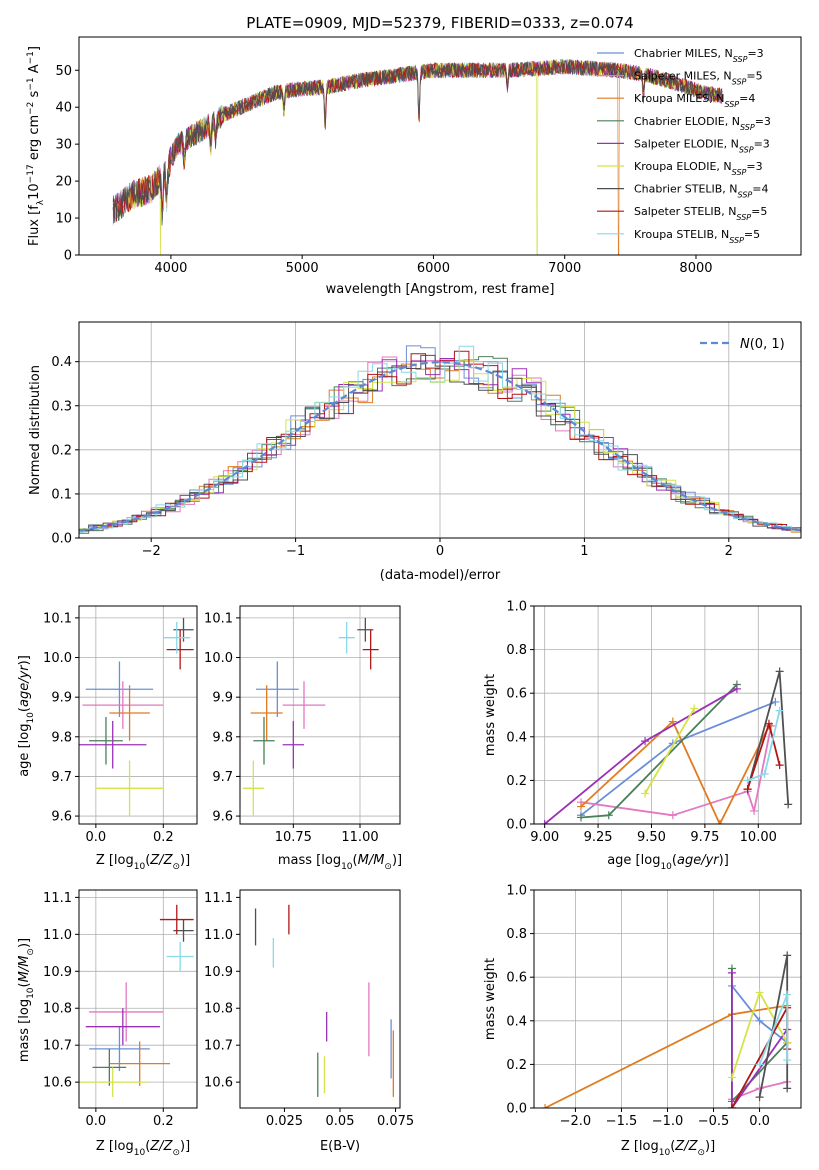 The image size is (819, 1170). Describe the element at coordinates (598, 837) in the screenshot. I see `weight-vs-age-xtick-label: 9.25` at that location.